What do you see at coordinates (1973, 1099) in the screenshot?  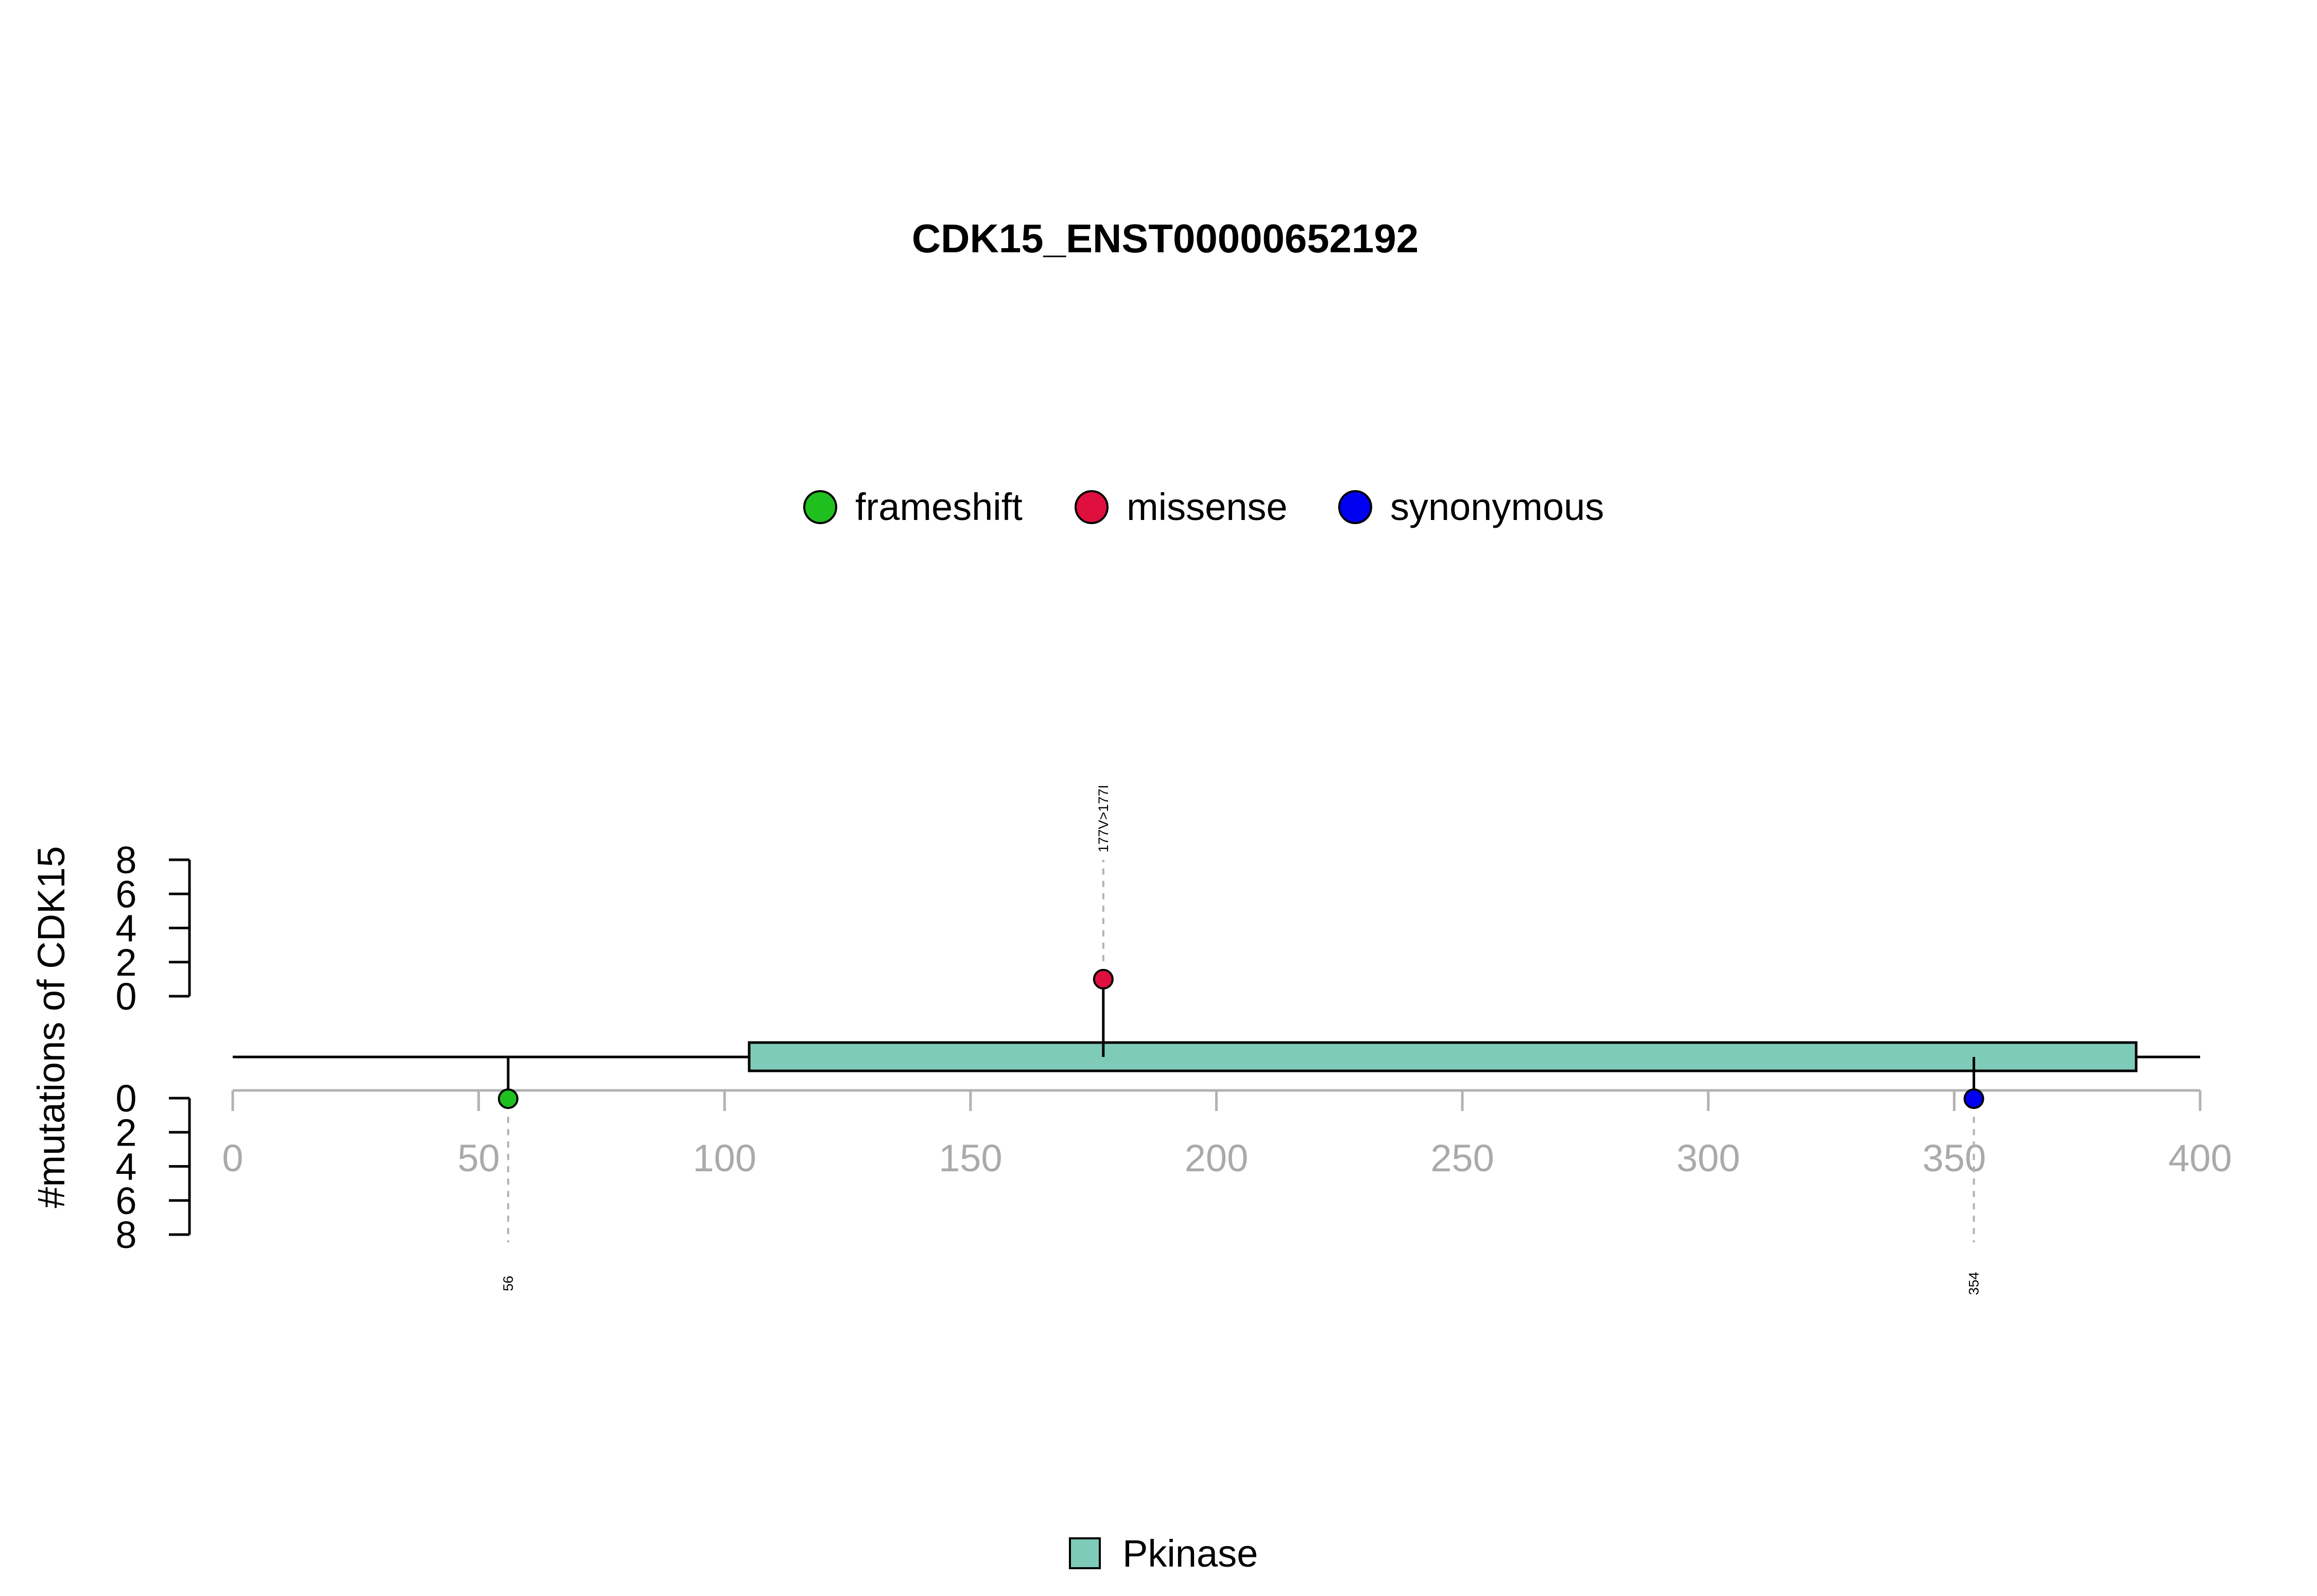 I see `mutation-point-synonymous` at bounding box center [1973, 1099].